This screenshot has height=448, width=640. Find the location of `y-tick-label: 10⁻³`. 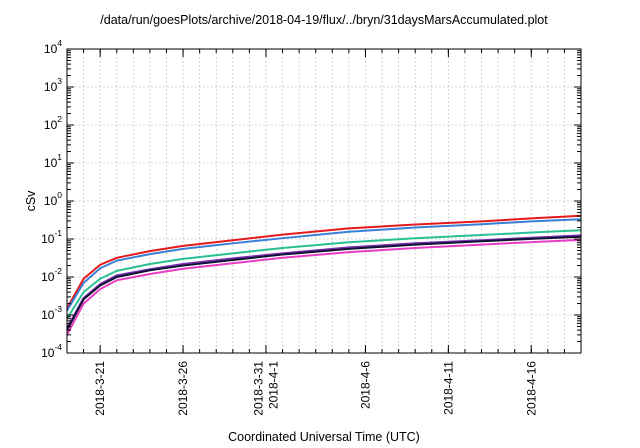

y-tick-label: 10⁻³ is located at coordinates (51, 313).